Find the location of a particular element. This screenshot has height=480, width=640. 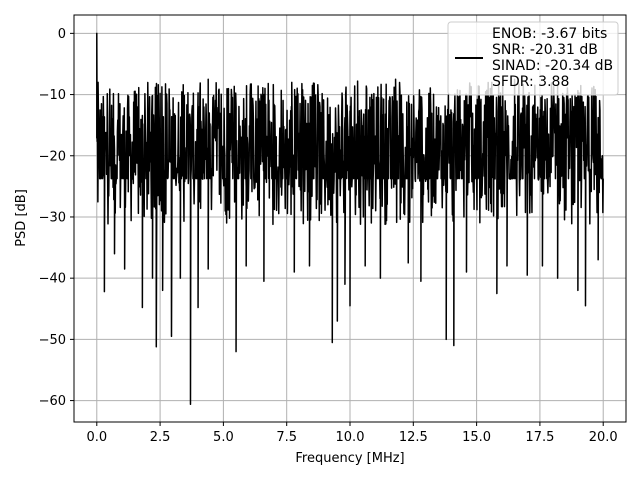

x-tick-label: 5.0 is located at coordinates (223, 437).